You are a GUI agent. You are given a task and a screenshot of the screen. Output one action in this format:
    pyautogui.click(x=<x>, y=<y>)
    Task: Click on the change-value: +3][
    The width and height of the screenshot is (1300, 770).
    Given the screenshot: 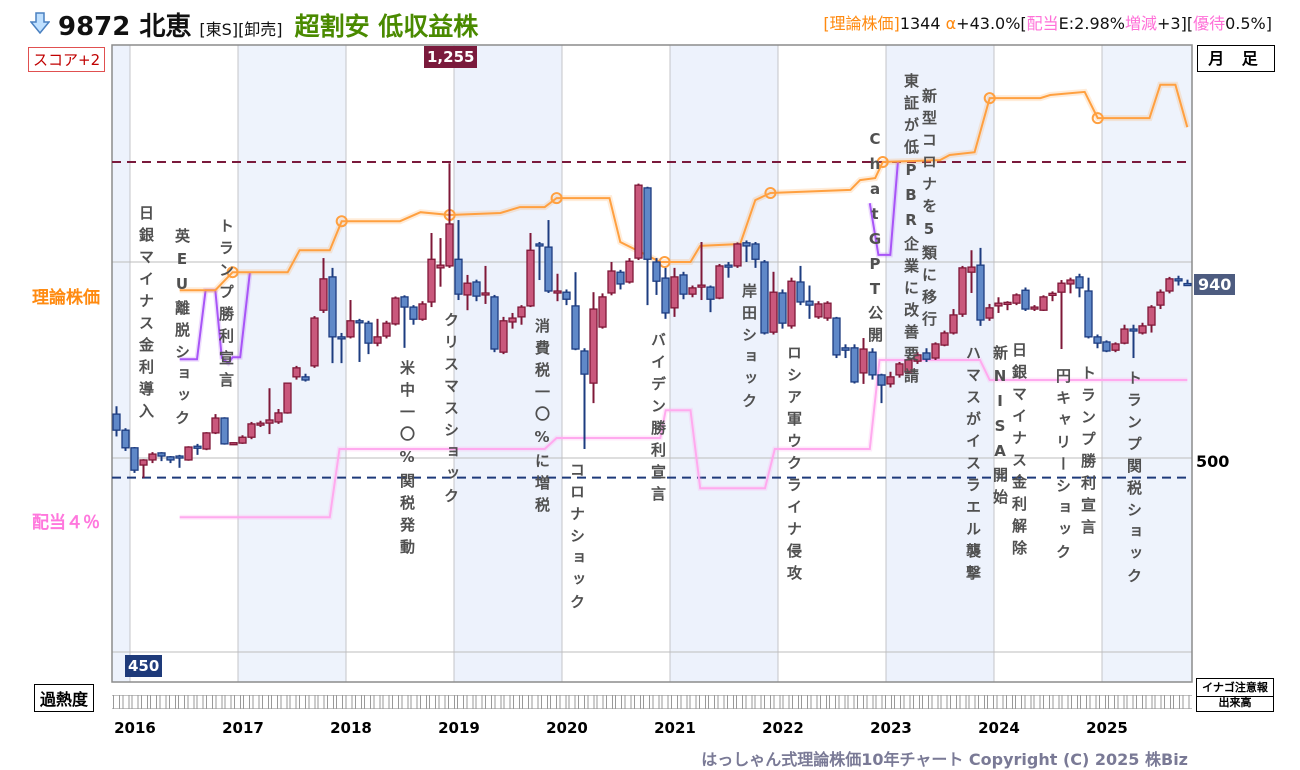 What is the action you would take?
    pyautogui.click(x=1175, y=23)
    